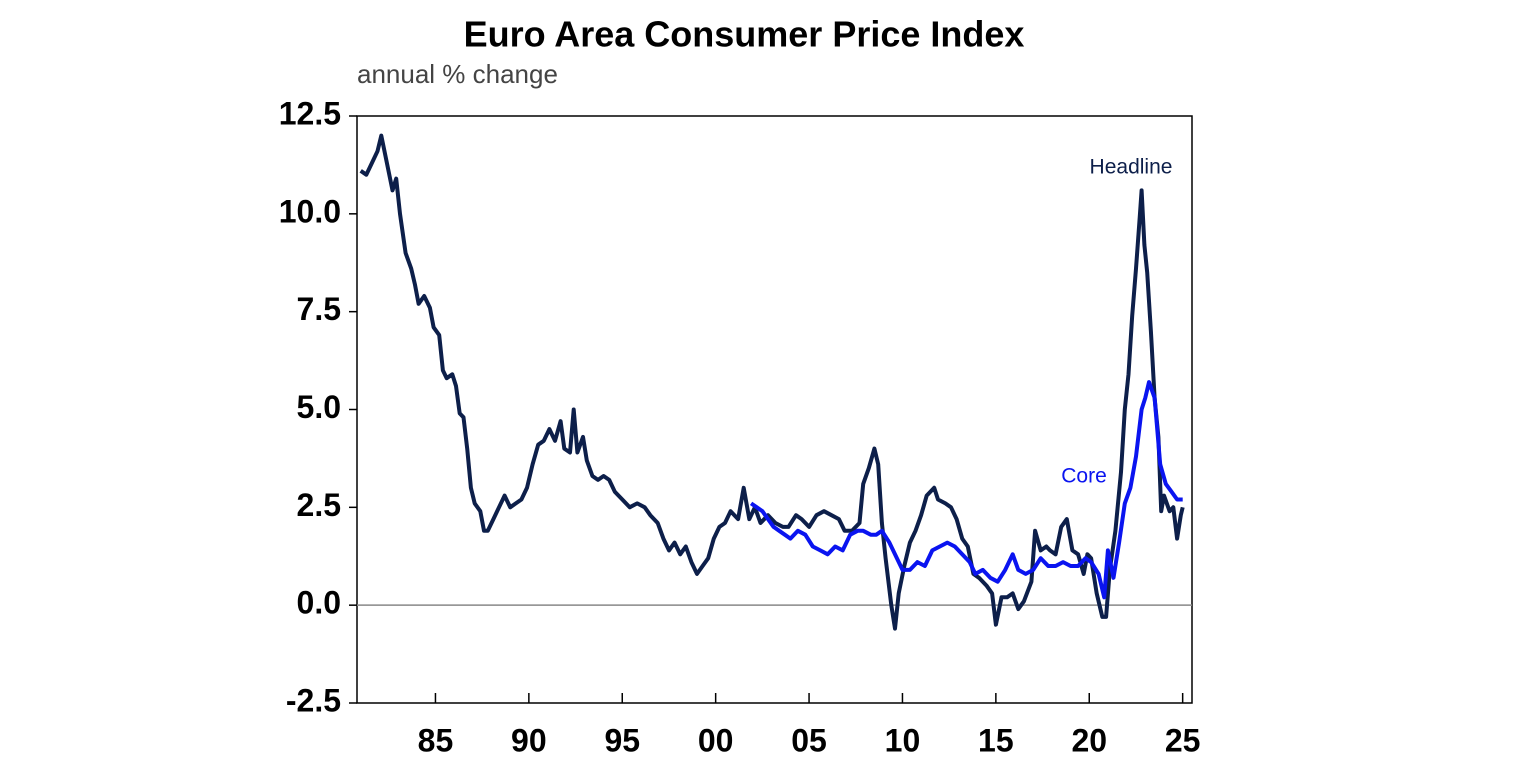  What do you see at coordinates (716, 740) in the screenshot?
I see `x-tick-label: 00` at bounding box center [716, 740].